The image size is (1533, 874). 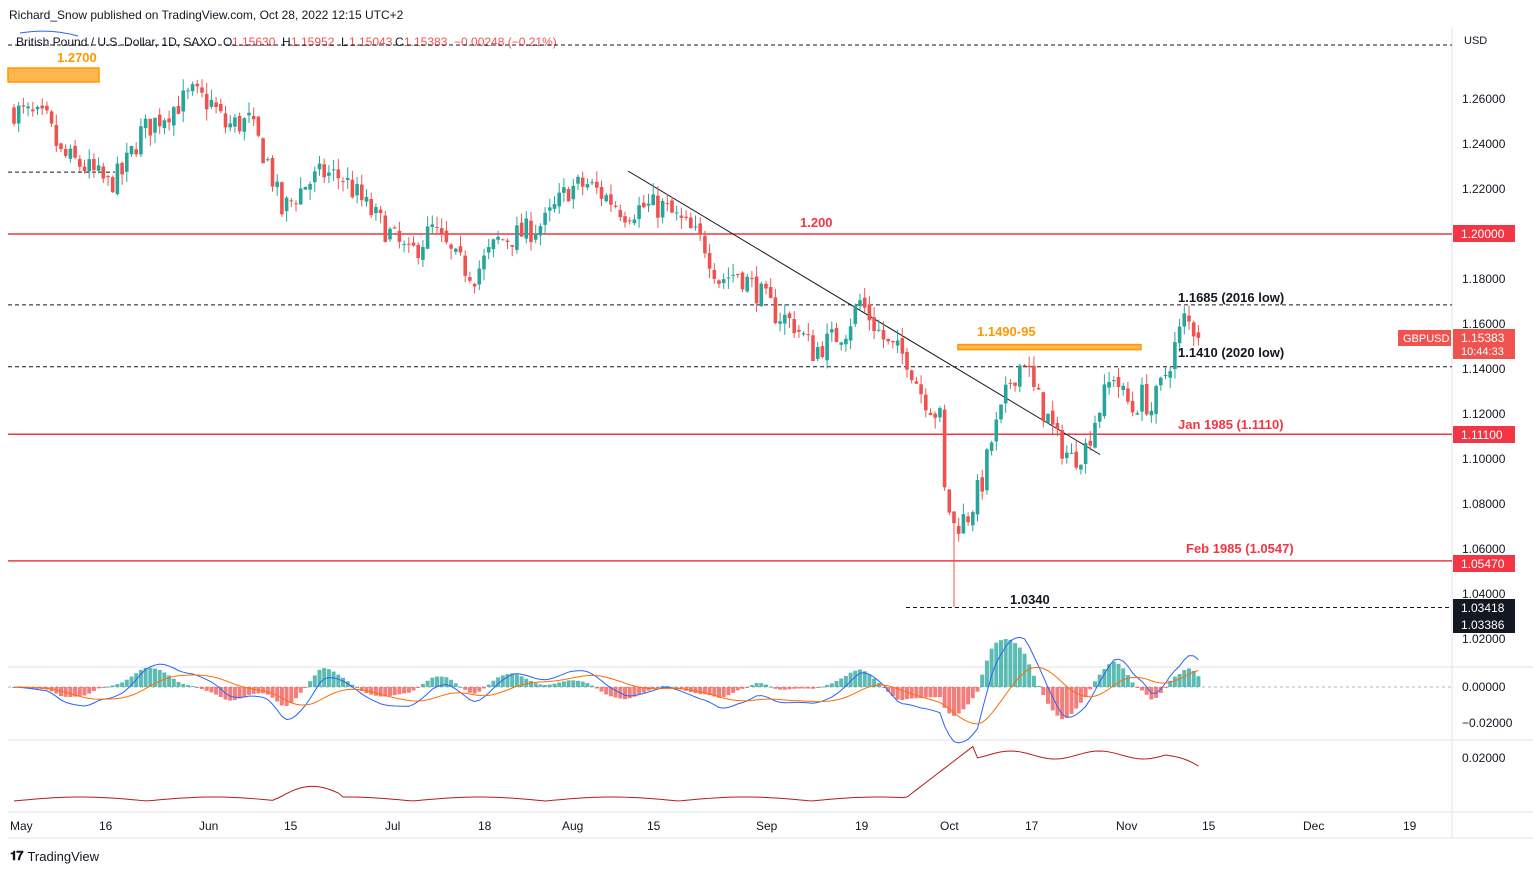 I want to click on label-jan1985: Jan 1985 (1.1110), so click(x=1231, y=424).